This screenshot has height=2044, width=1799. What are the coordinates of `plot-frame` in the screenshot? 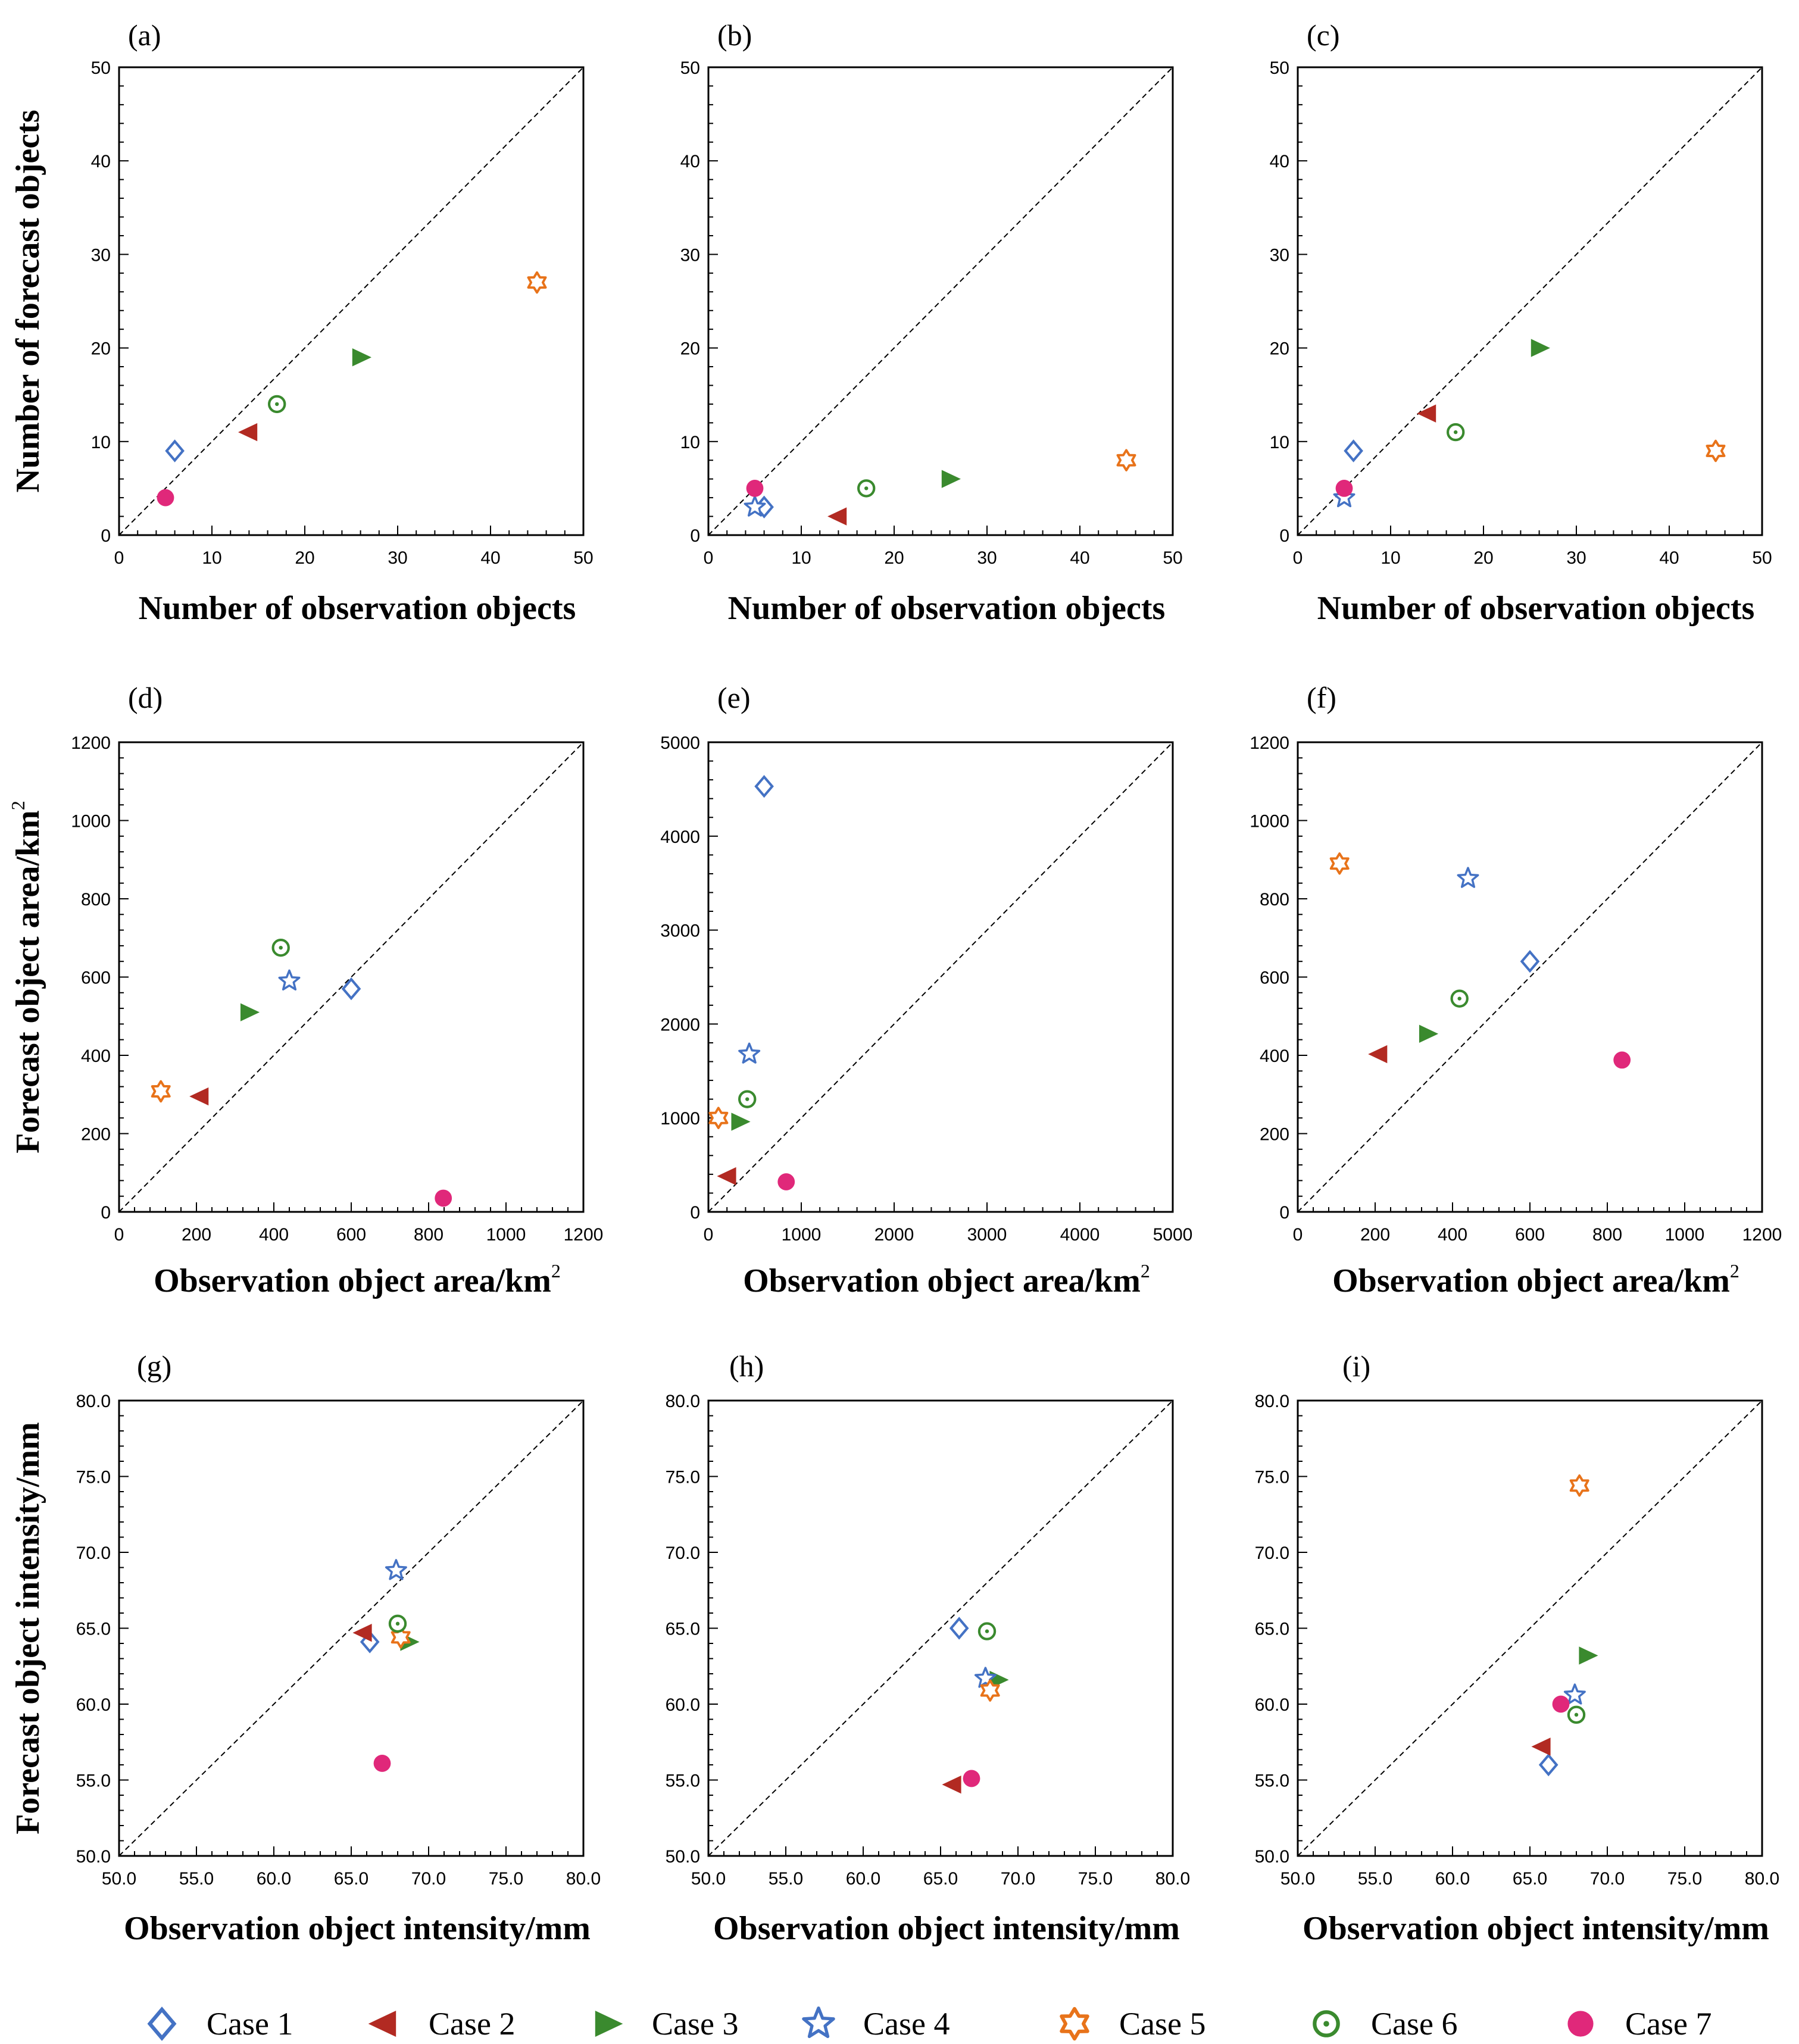 It's located at (352, 301).